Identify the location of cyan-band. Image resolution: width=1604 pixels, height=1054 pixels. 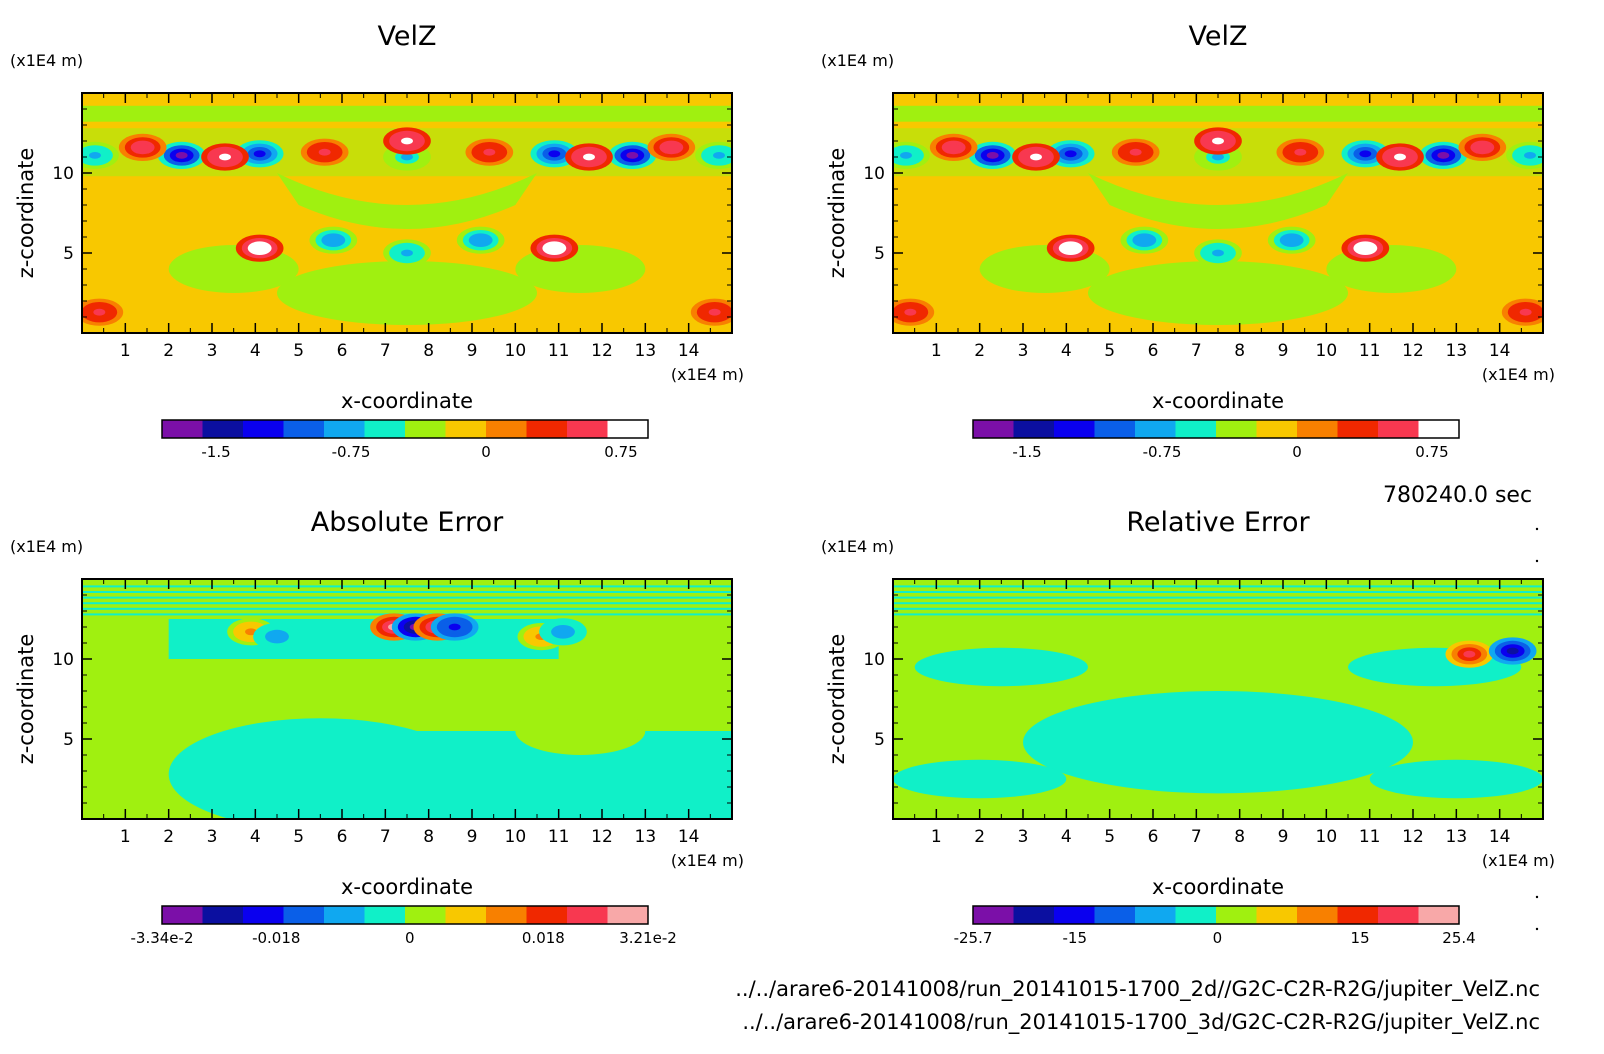
(363, 639).